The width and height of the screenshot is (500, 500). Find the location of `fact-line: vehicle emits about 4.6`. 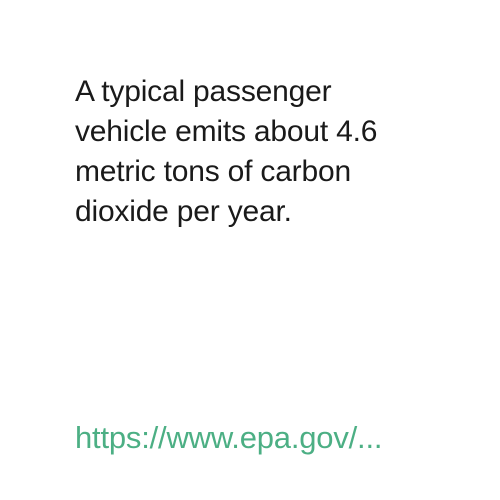

fact-line: vehicle emits about 4.6 is located at coordinates (226, 131).